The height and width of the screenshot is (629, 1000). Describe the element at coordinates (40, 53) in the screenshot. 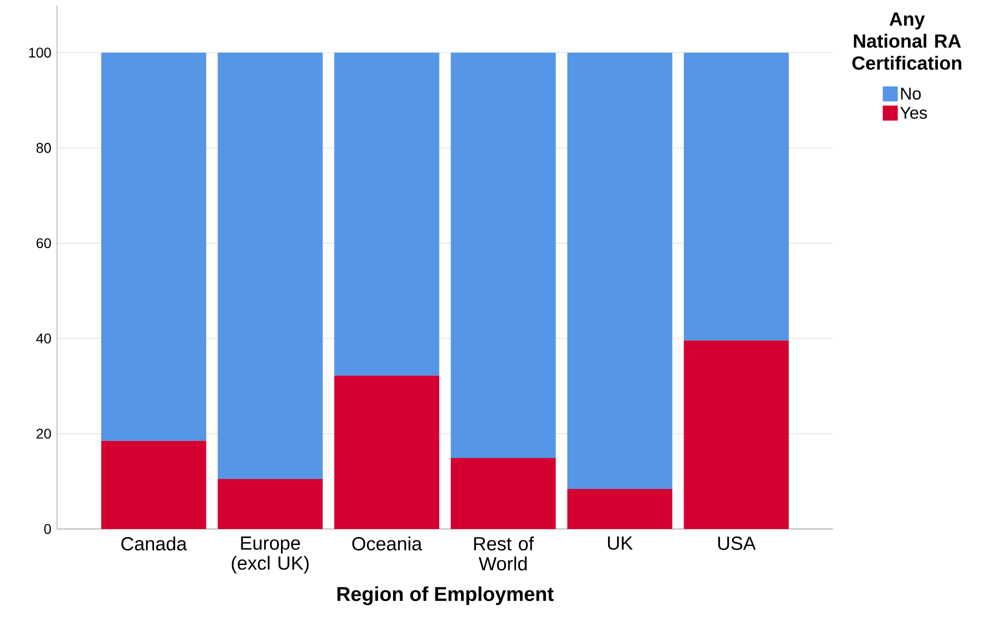

I see `y-tick-label: 100` at that location.